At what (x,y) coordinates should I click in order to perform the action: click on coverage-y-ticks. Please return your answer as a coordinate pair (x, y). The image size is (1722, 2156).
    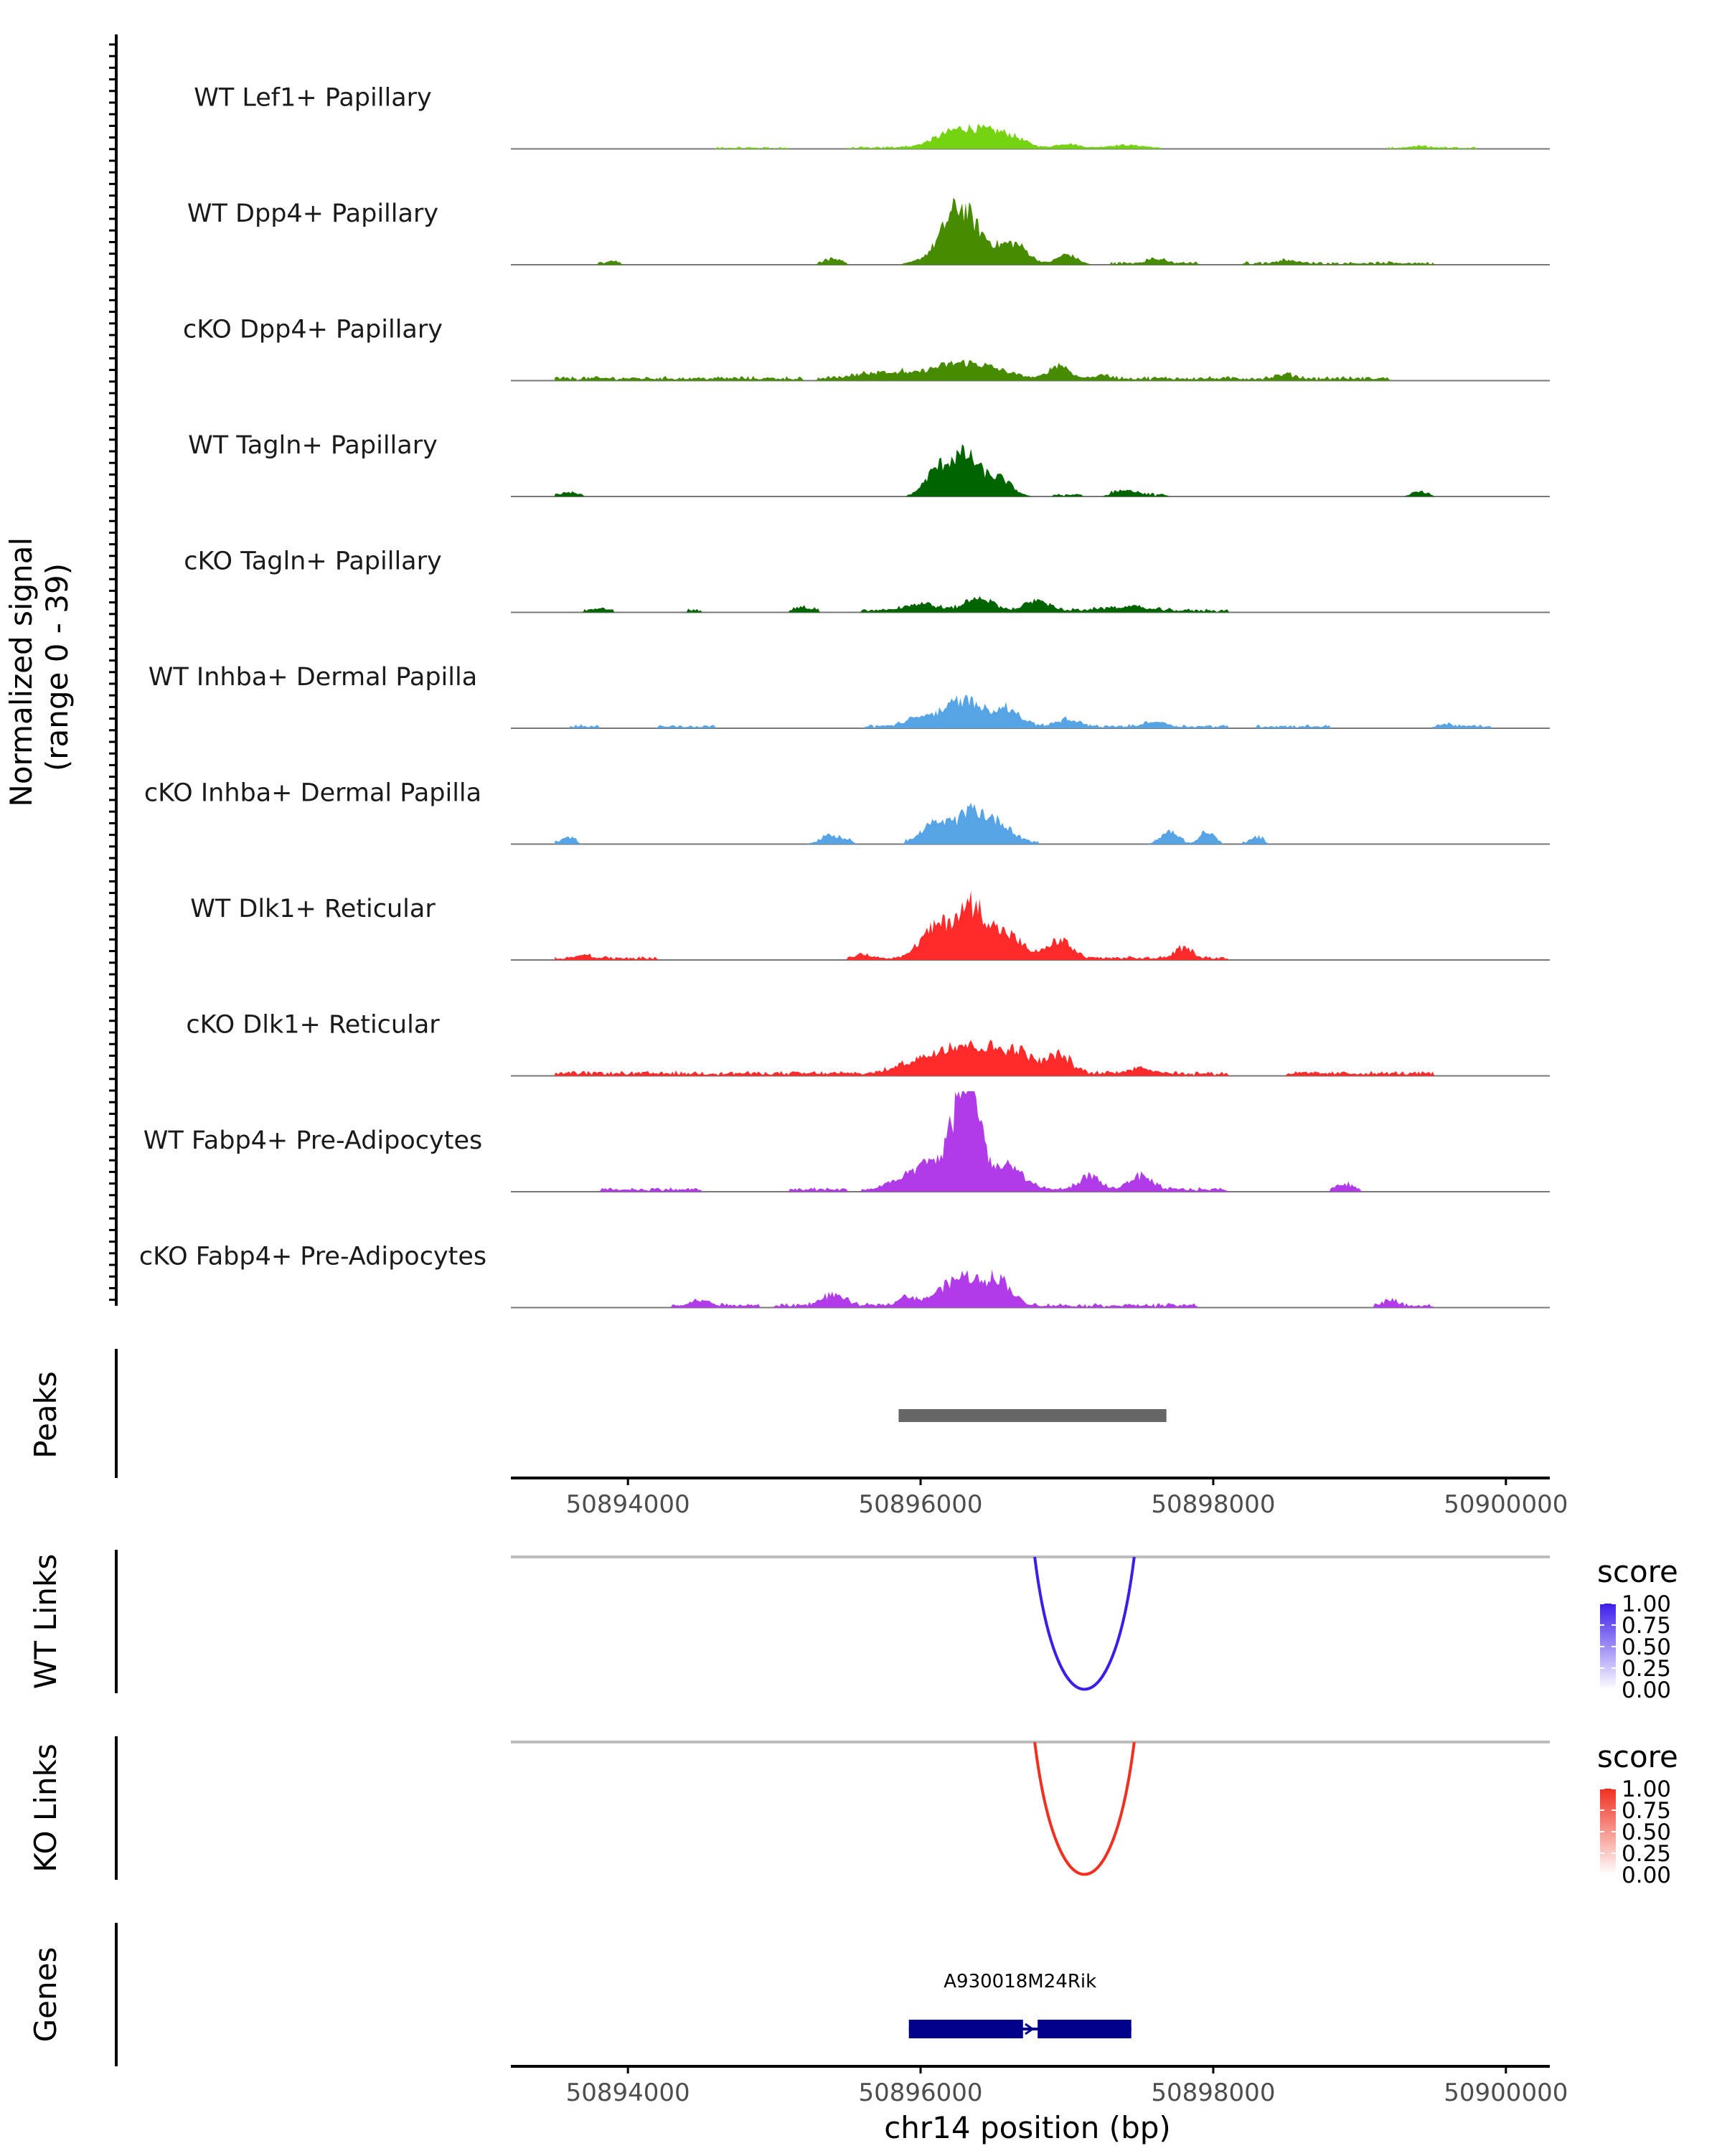
    Looking at the image, I should click on (113, 672).